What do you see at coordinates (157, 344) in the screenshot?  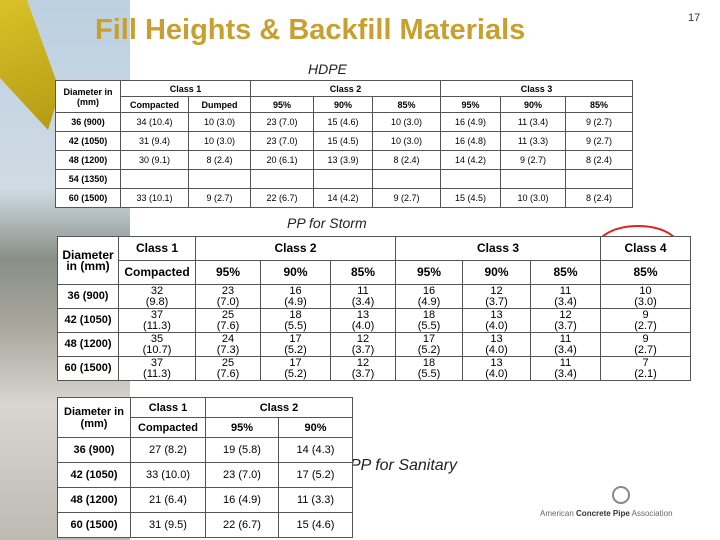 I see `table-cell: 35 (10.7)` at bounding box center [157, 344].